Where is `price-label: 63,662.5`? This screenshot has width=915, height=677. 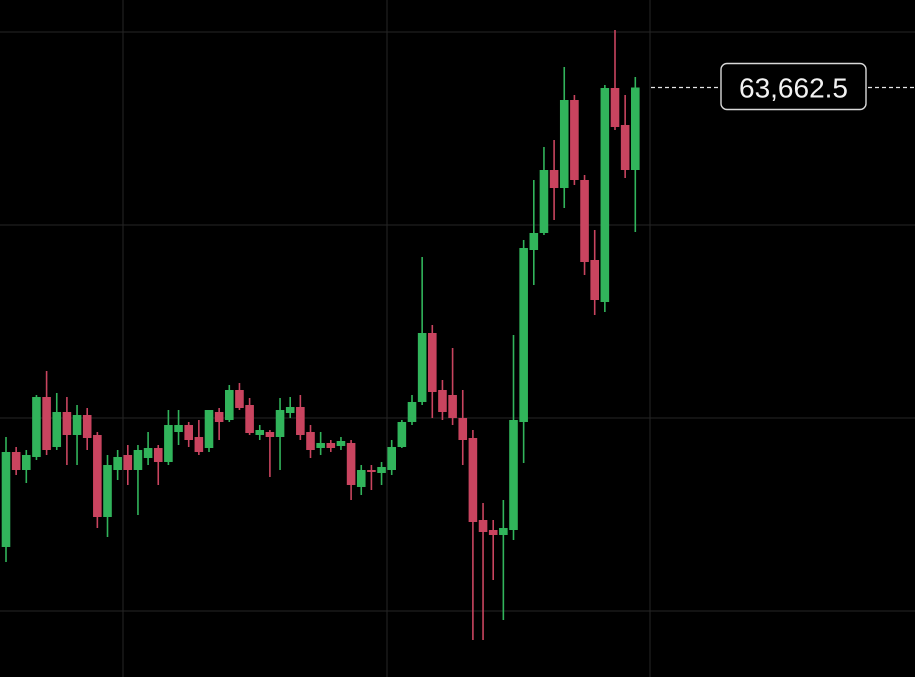 price-label: 63,662.5 is located at coordinates (793, 88).